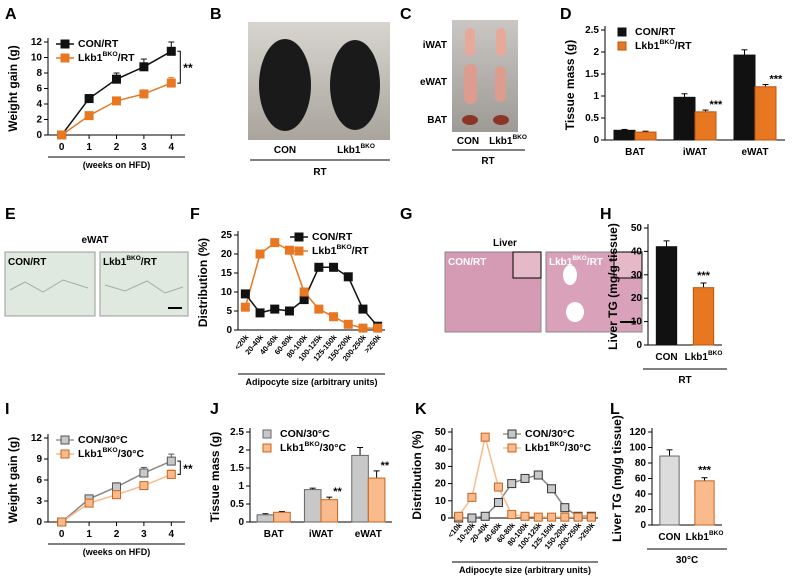  What do you see at coordinates (417, 474) in the screenshot?
I see `y-axis-label: Distribution (%)` at bounding box center [417, 474].